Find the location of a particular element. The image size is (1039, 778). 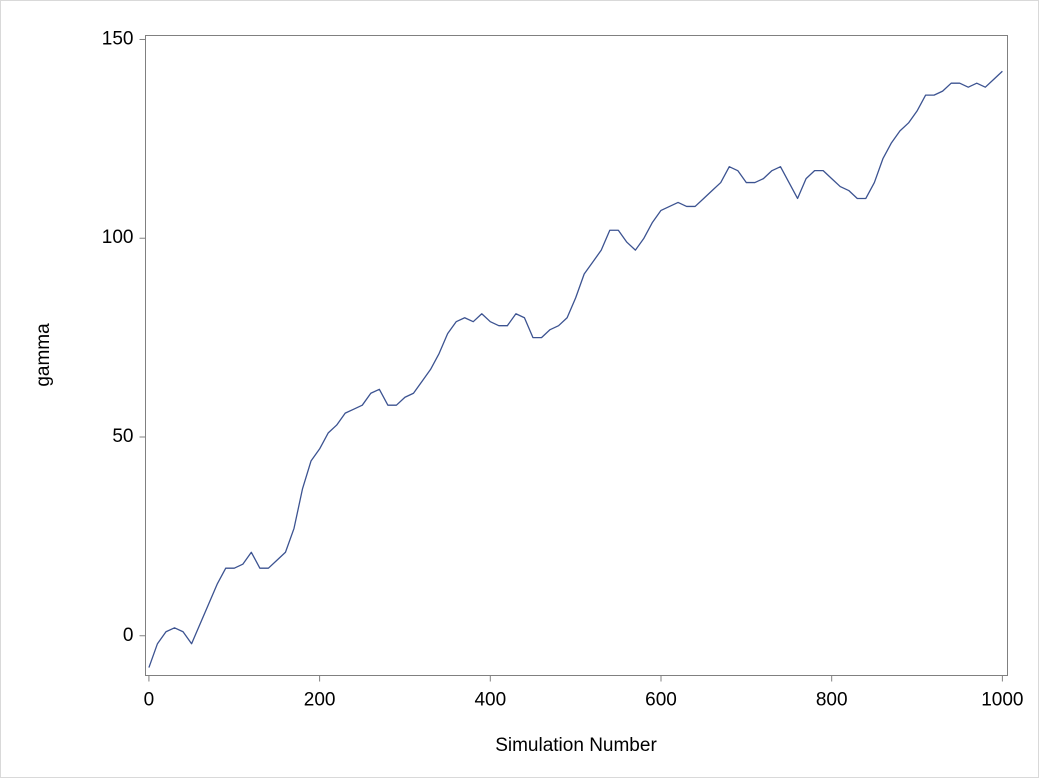

x-tick-label: 1000 is located at coordinates (1002, 700).